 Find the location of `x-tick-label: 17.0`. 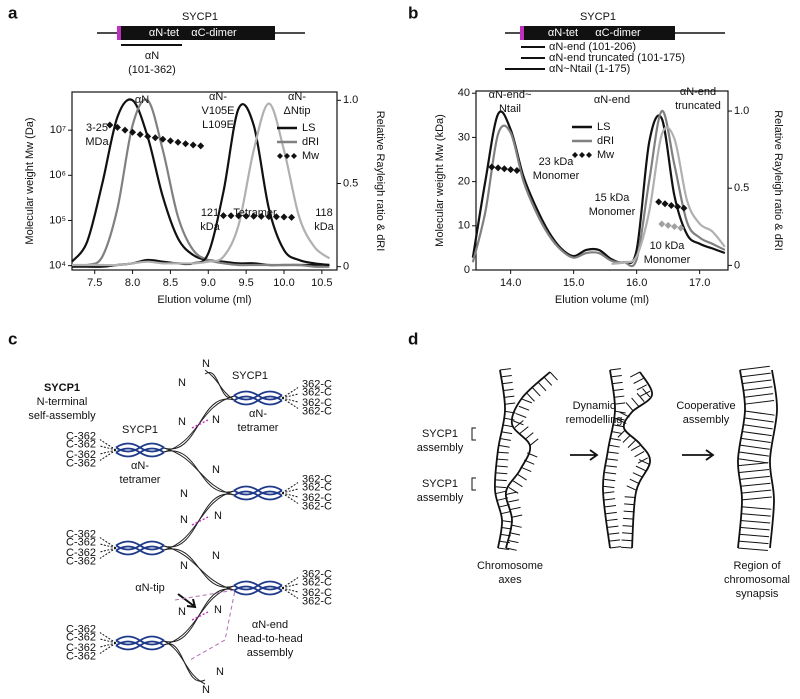

x-tick-label: 17.0 is located at coordinates (699, 283).